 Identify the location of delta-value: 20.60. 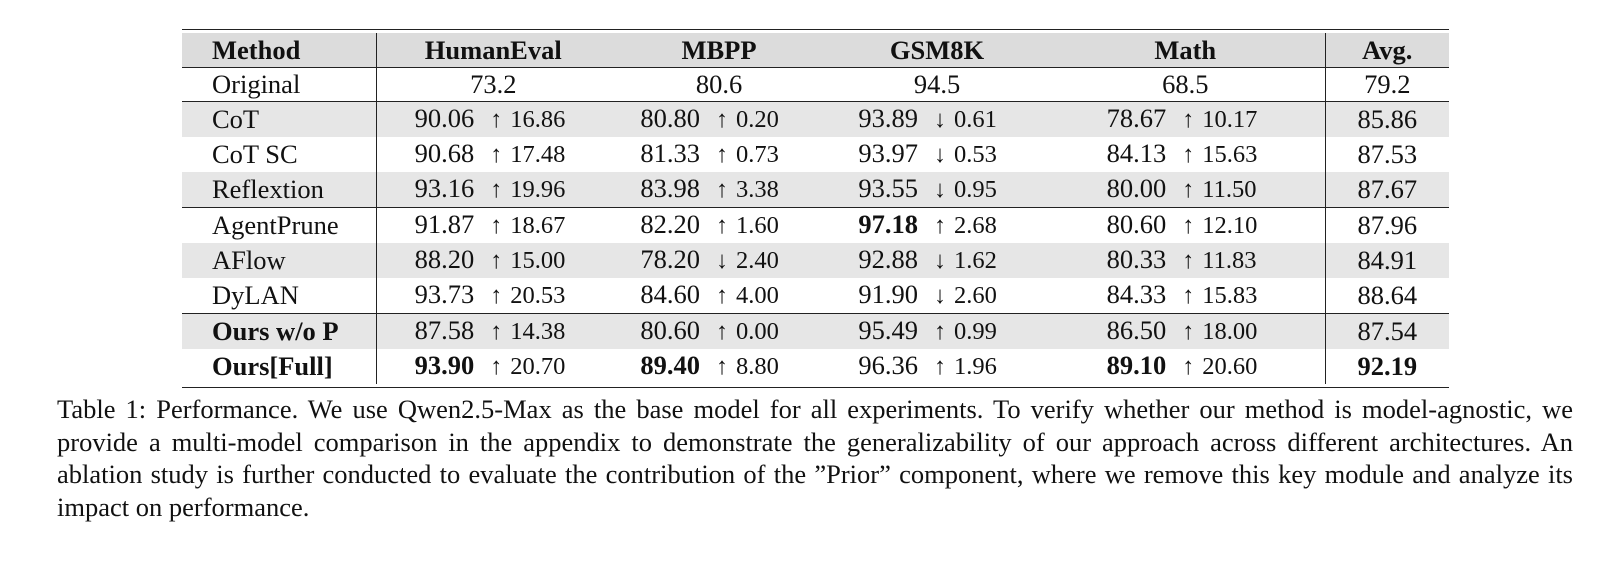
(1230, 366).